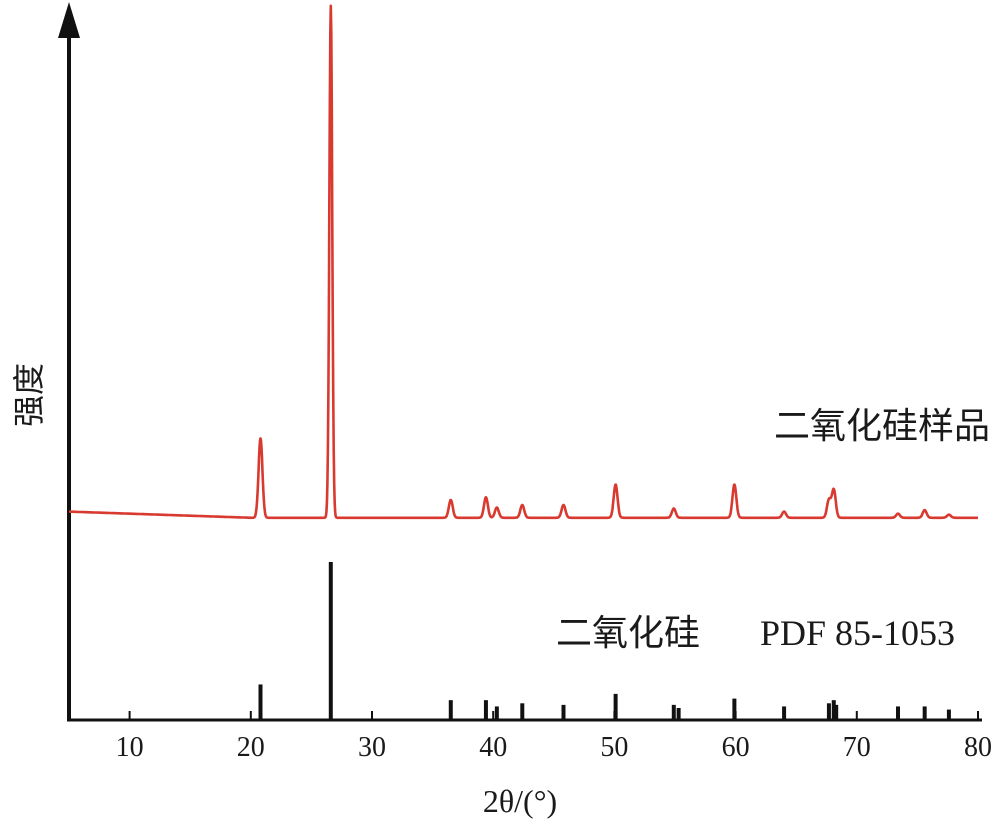 The height and width of the screenshot is (833, 1000). What do you see at coordinates (857, 747) in the screenshot?
I see `x-tick-label: 70` at bounding box center [857, 747].